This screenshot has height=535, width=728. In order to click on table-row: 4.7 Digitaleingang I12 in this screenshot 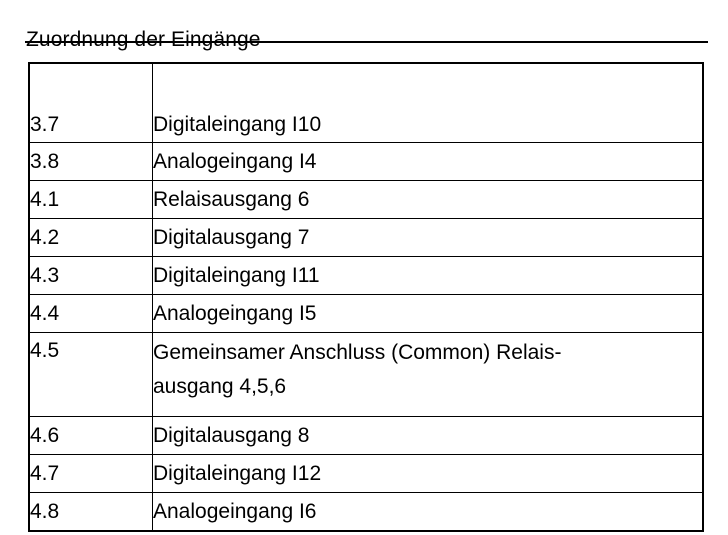, I will do `click(366, 473)`.